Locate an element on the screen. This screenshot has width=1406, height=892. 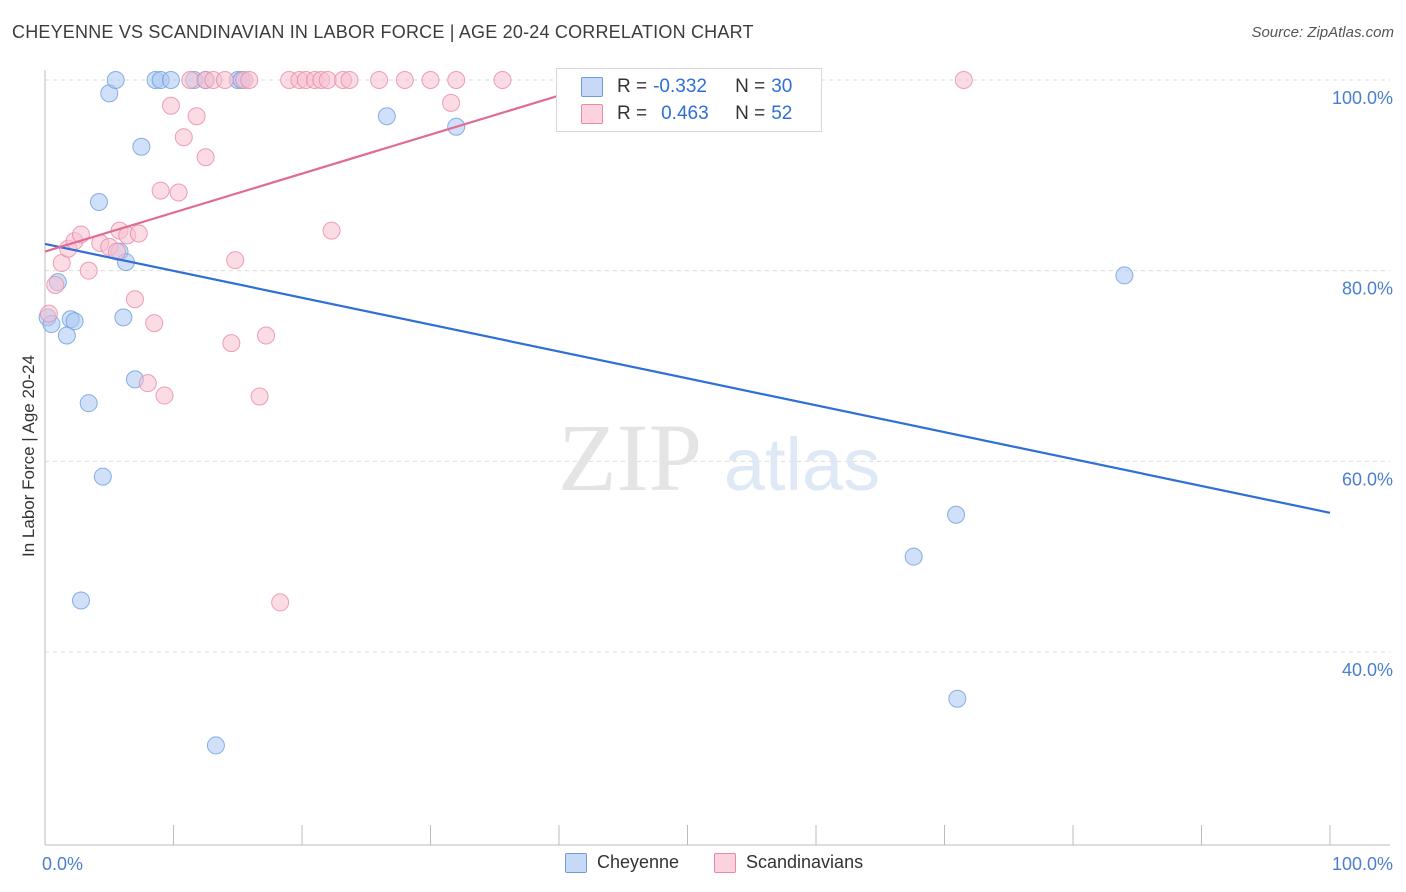
trend-line-scandinavians is located at coordinates (327, 165).